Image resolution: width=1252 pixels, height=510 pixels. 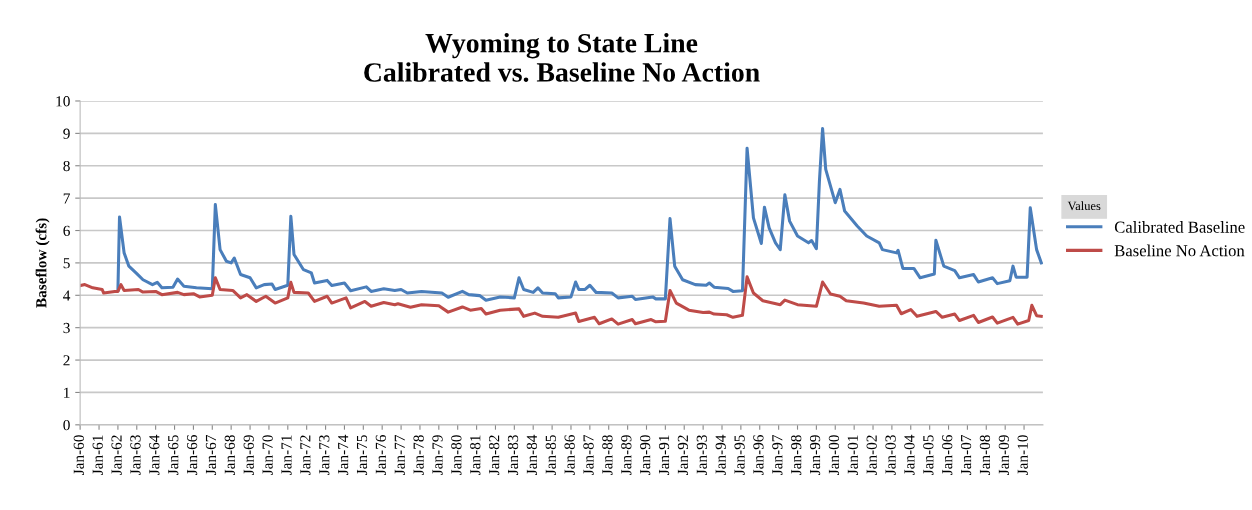 I want to click on x-tick-label: Jan-02, so click(x=871, y=455).